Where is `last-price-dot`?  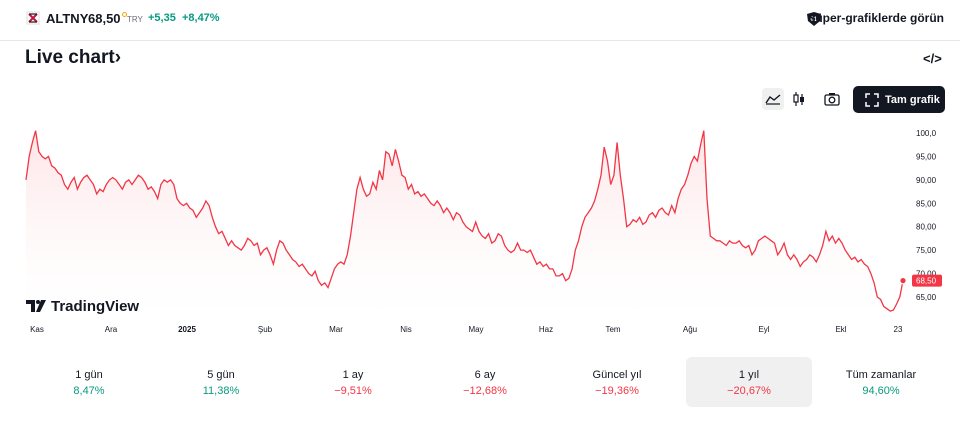
last-price-dot is located at coordinates (903, 280).